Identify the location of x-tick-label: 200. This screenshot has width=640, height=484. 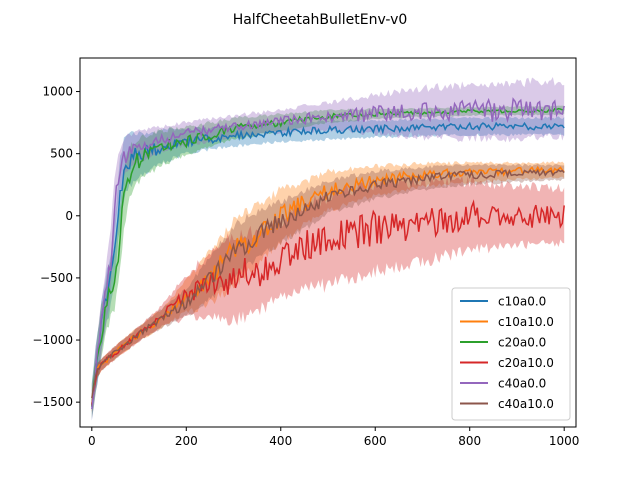
(186, 441).